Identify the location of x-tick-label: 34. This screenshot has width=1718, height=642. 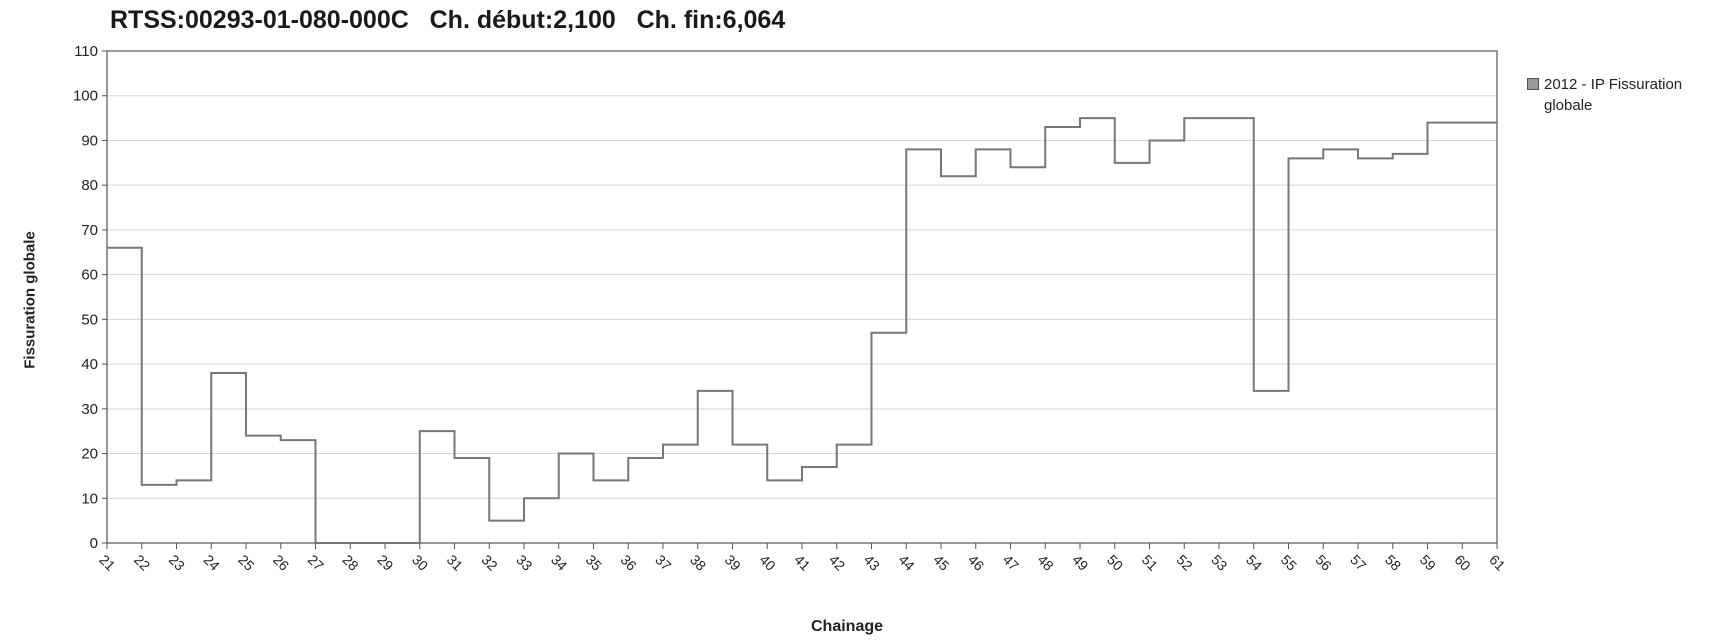
(559, 562).